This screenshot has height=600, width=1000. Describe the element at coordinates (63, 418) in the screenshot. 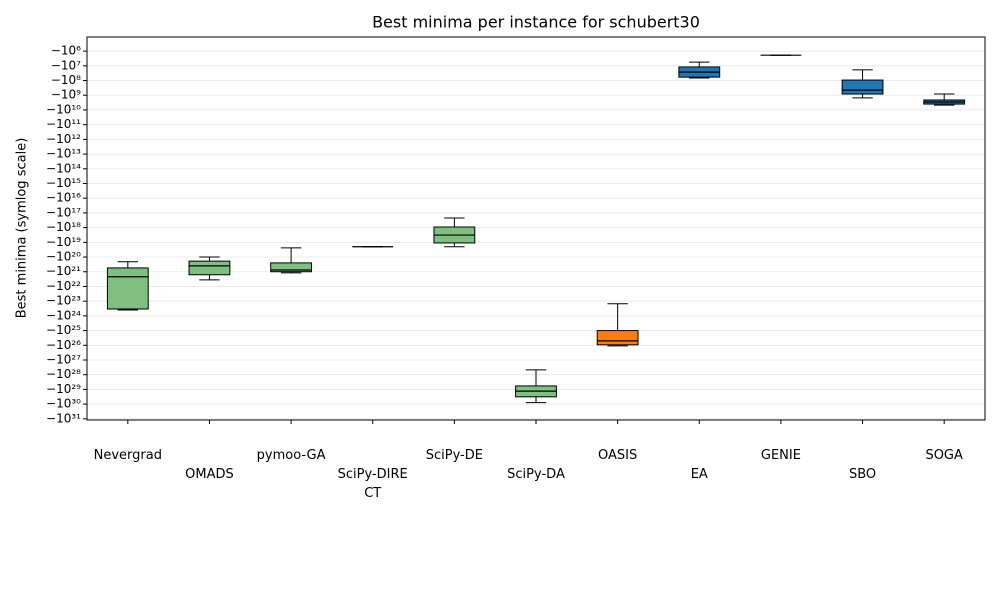

I see `y-tick-label: −10³¹` at that location.